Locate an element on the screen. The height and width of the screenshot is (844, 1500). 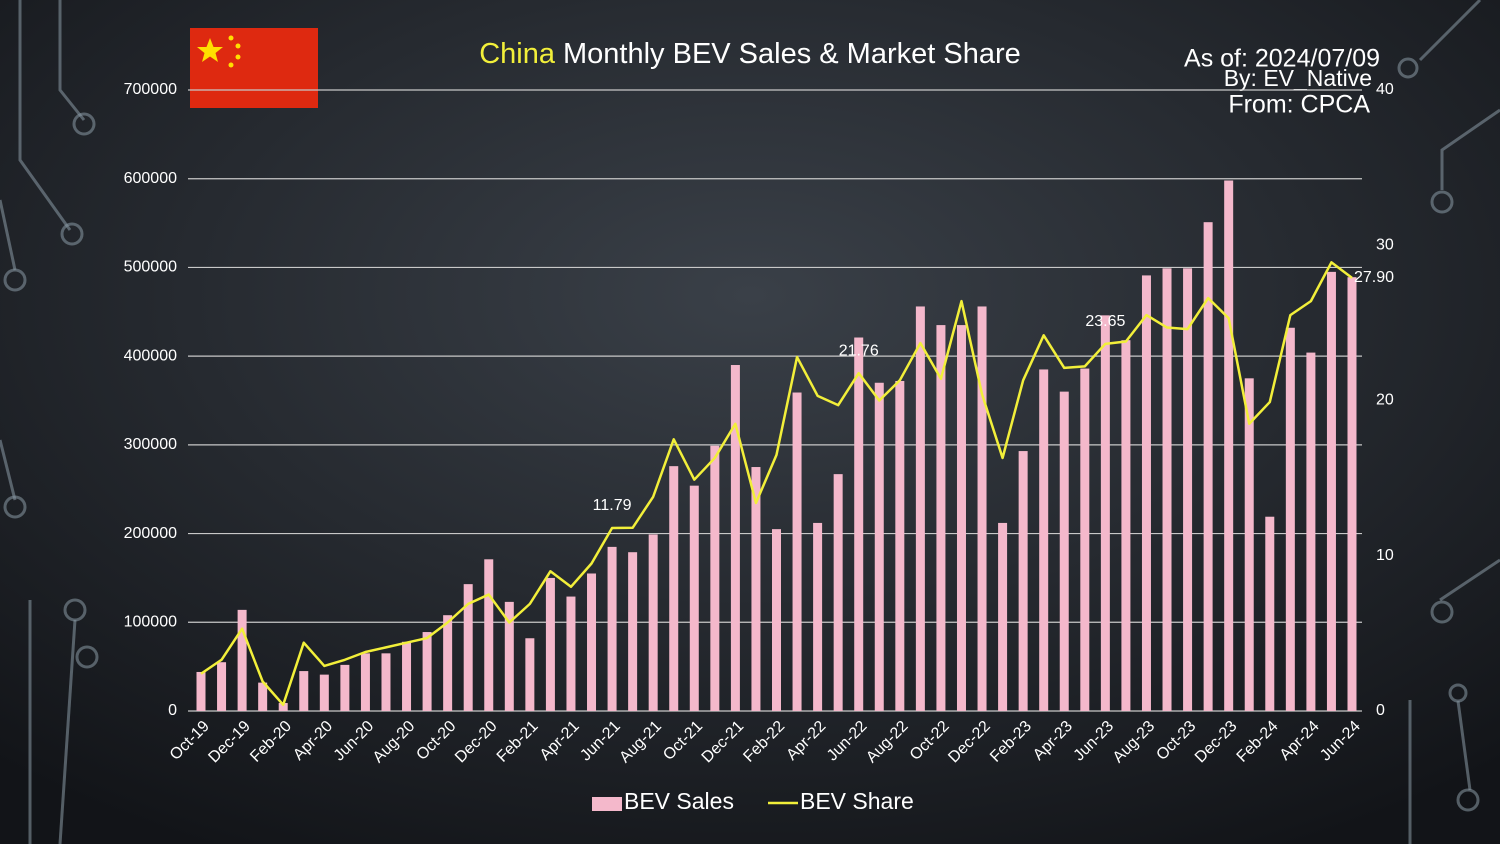
chart-title: China Monthly BEV Sales & Market Share is located at coordinates (750, 54).